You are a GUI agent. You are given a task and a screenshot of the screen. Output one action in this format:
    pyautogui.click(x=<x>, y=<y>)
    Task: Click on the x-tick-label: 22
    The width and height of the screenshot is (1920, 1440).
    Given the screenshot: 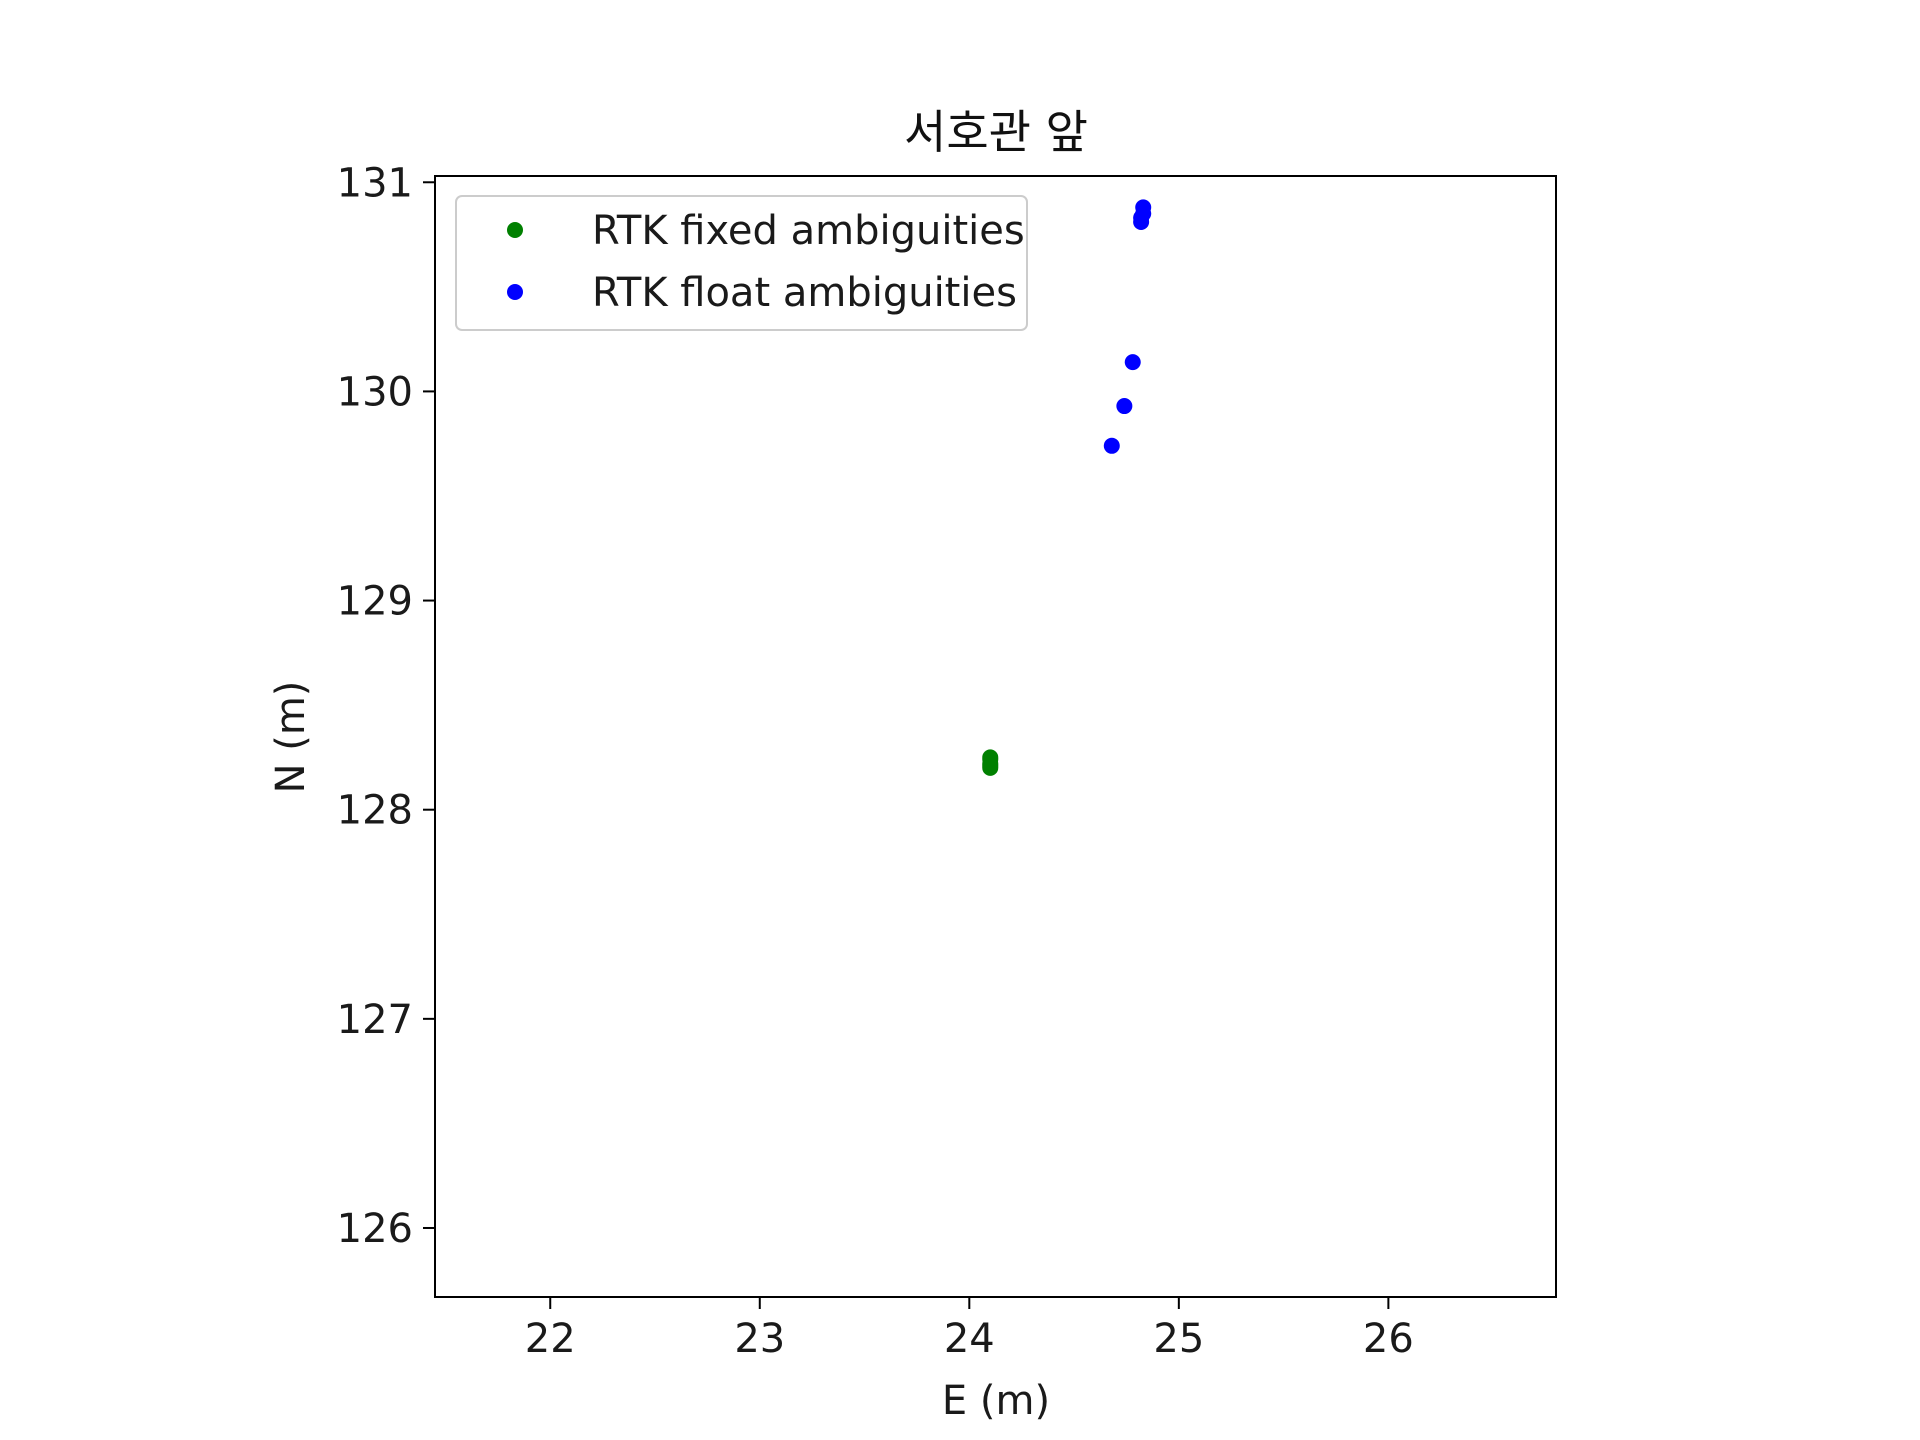 What is the action you would take?
    pyautogui.click(x=550, y=1339)
    